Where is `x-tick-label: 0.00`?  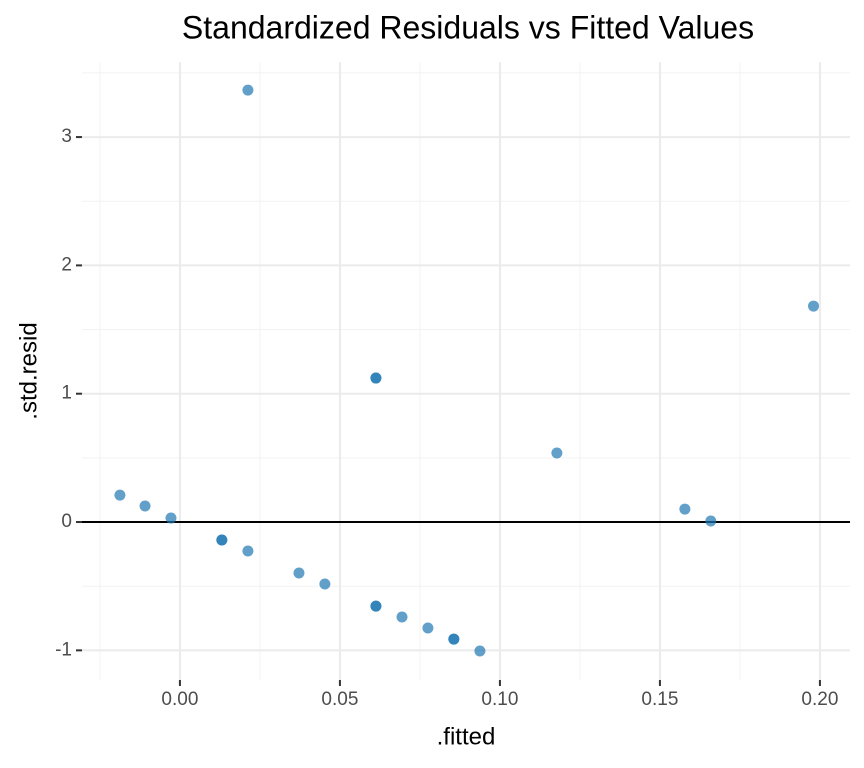
x-tick-label: 0.00 is located at coordinates (179, 699).